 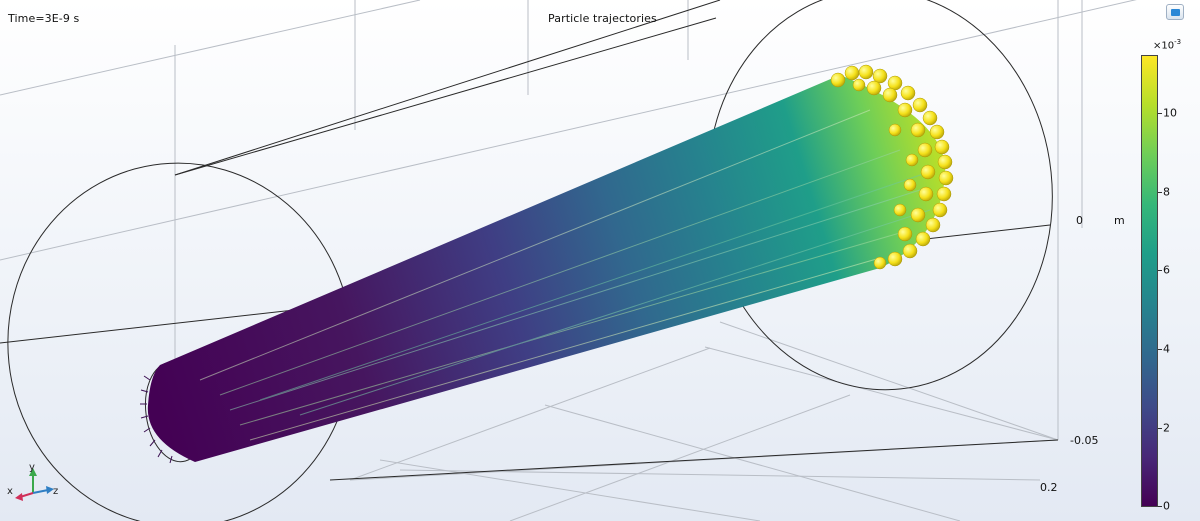 What do you see at coordinates (1166, 428) in the screenshot?
I see `colorbar-tick-label: 2` at bounding box center [1166, 428].